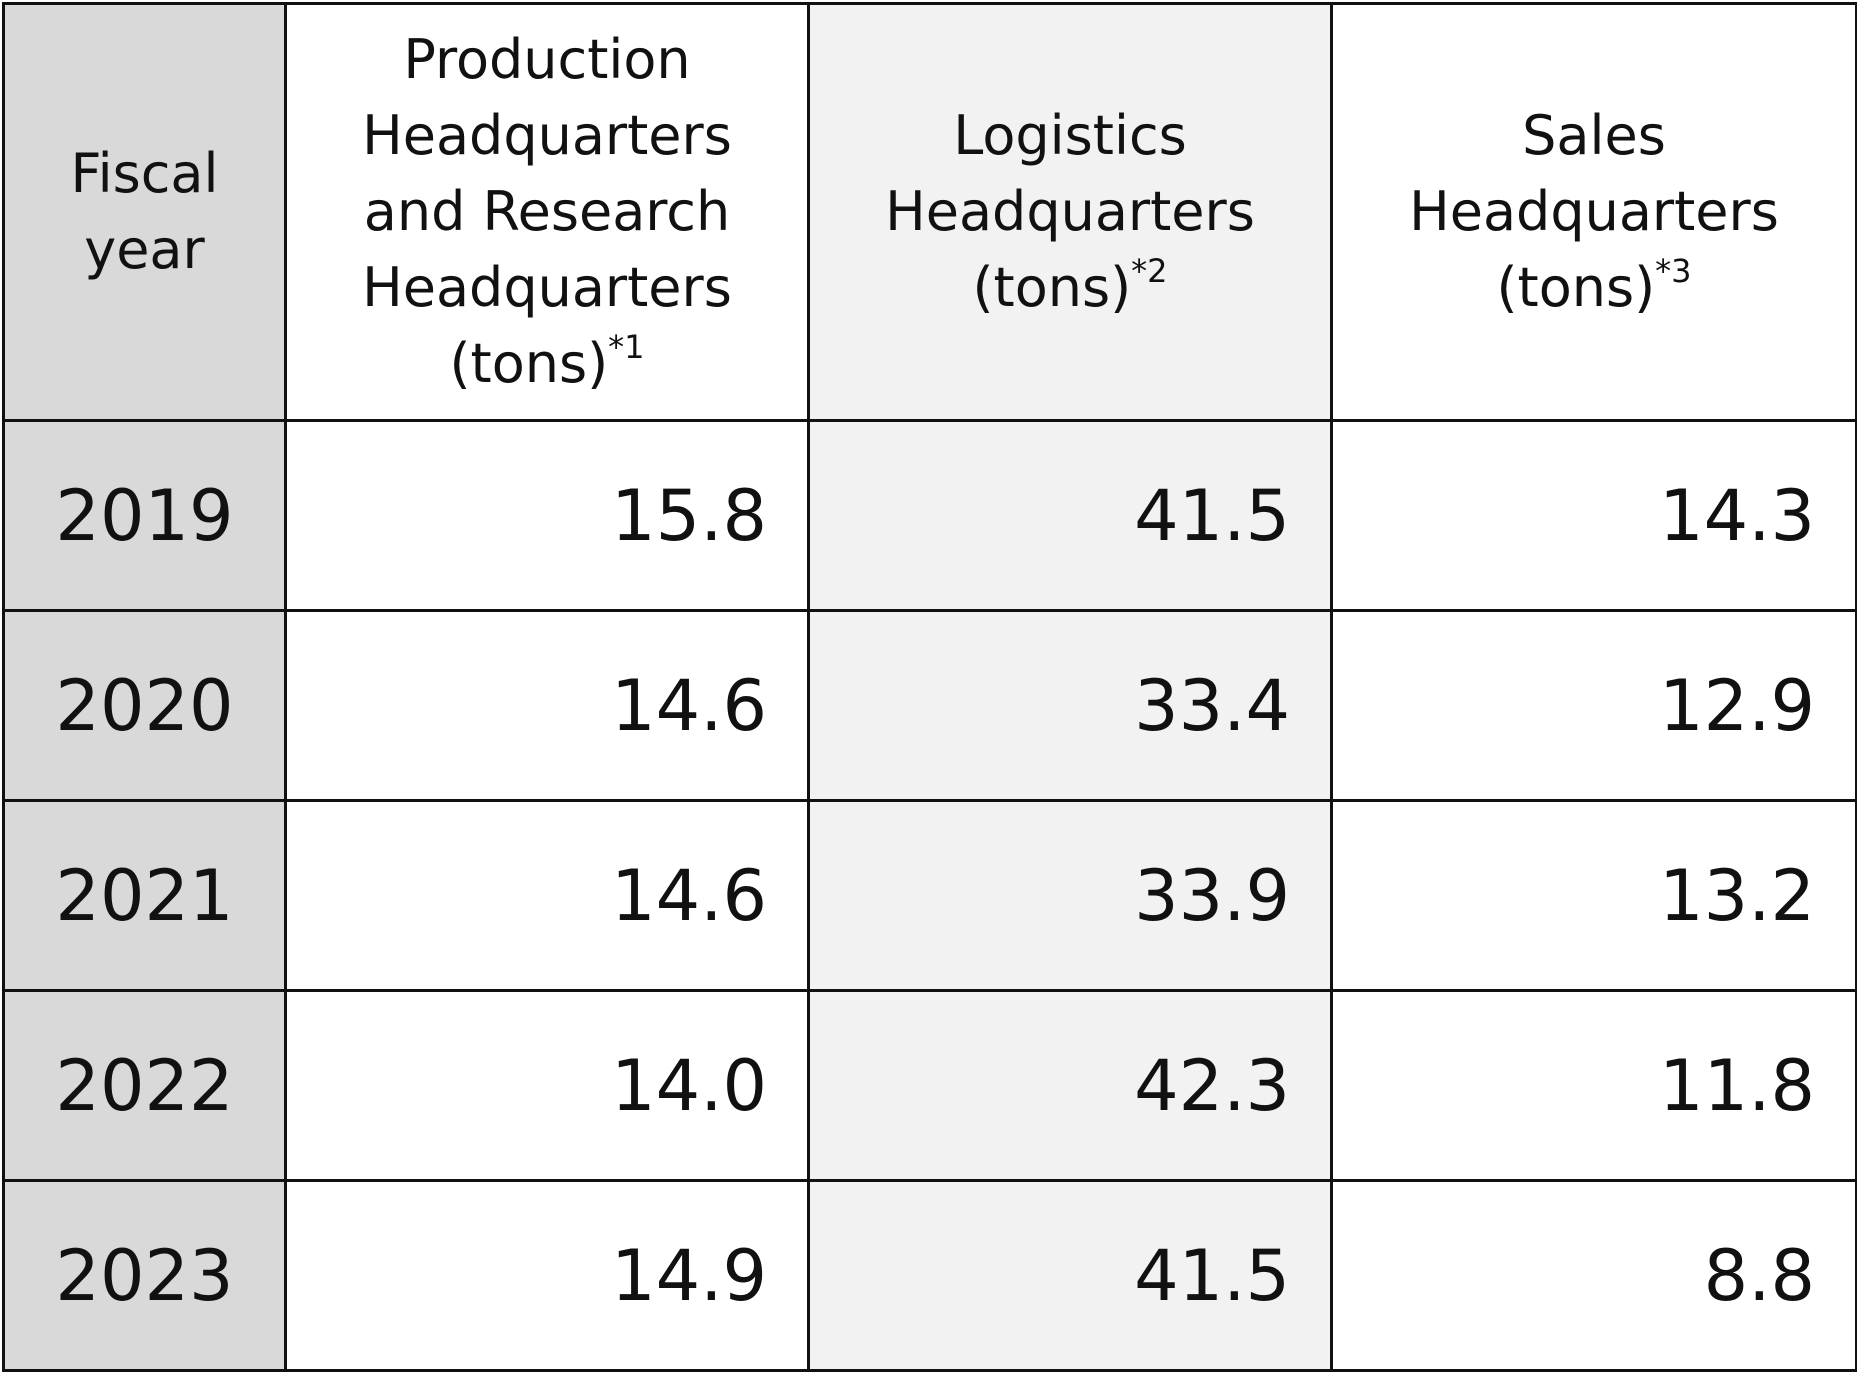 Image resolution: width=1857 pixels, height=1391 pixels. I want to click on value-cell: 42.3, so click(1070, 1085).